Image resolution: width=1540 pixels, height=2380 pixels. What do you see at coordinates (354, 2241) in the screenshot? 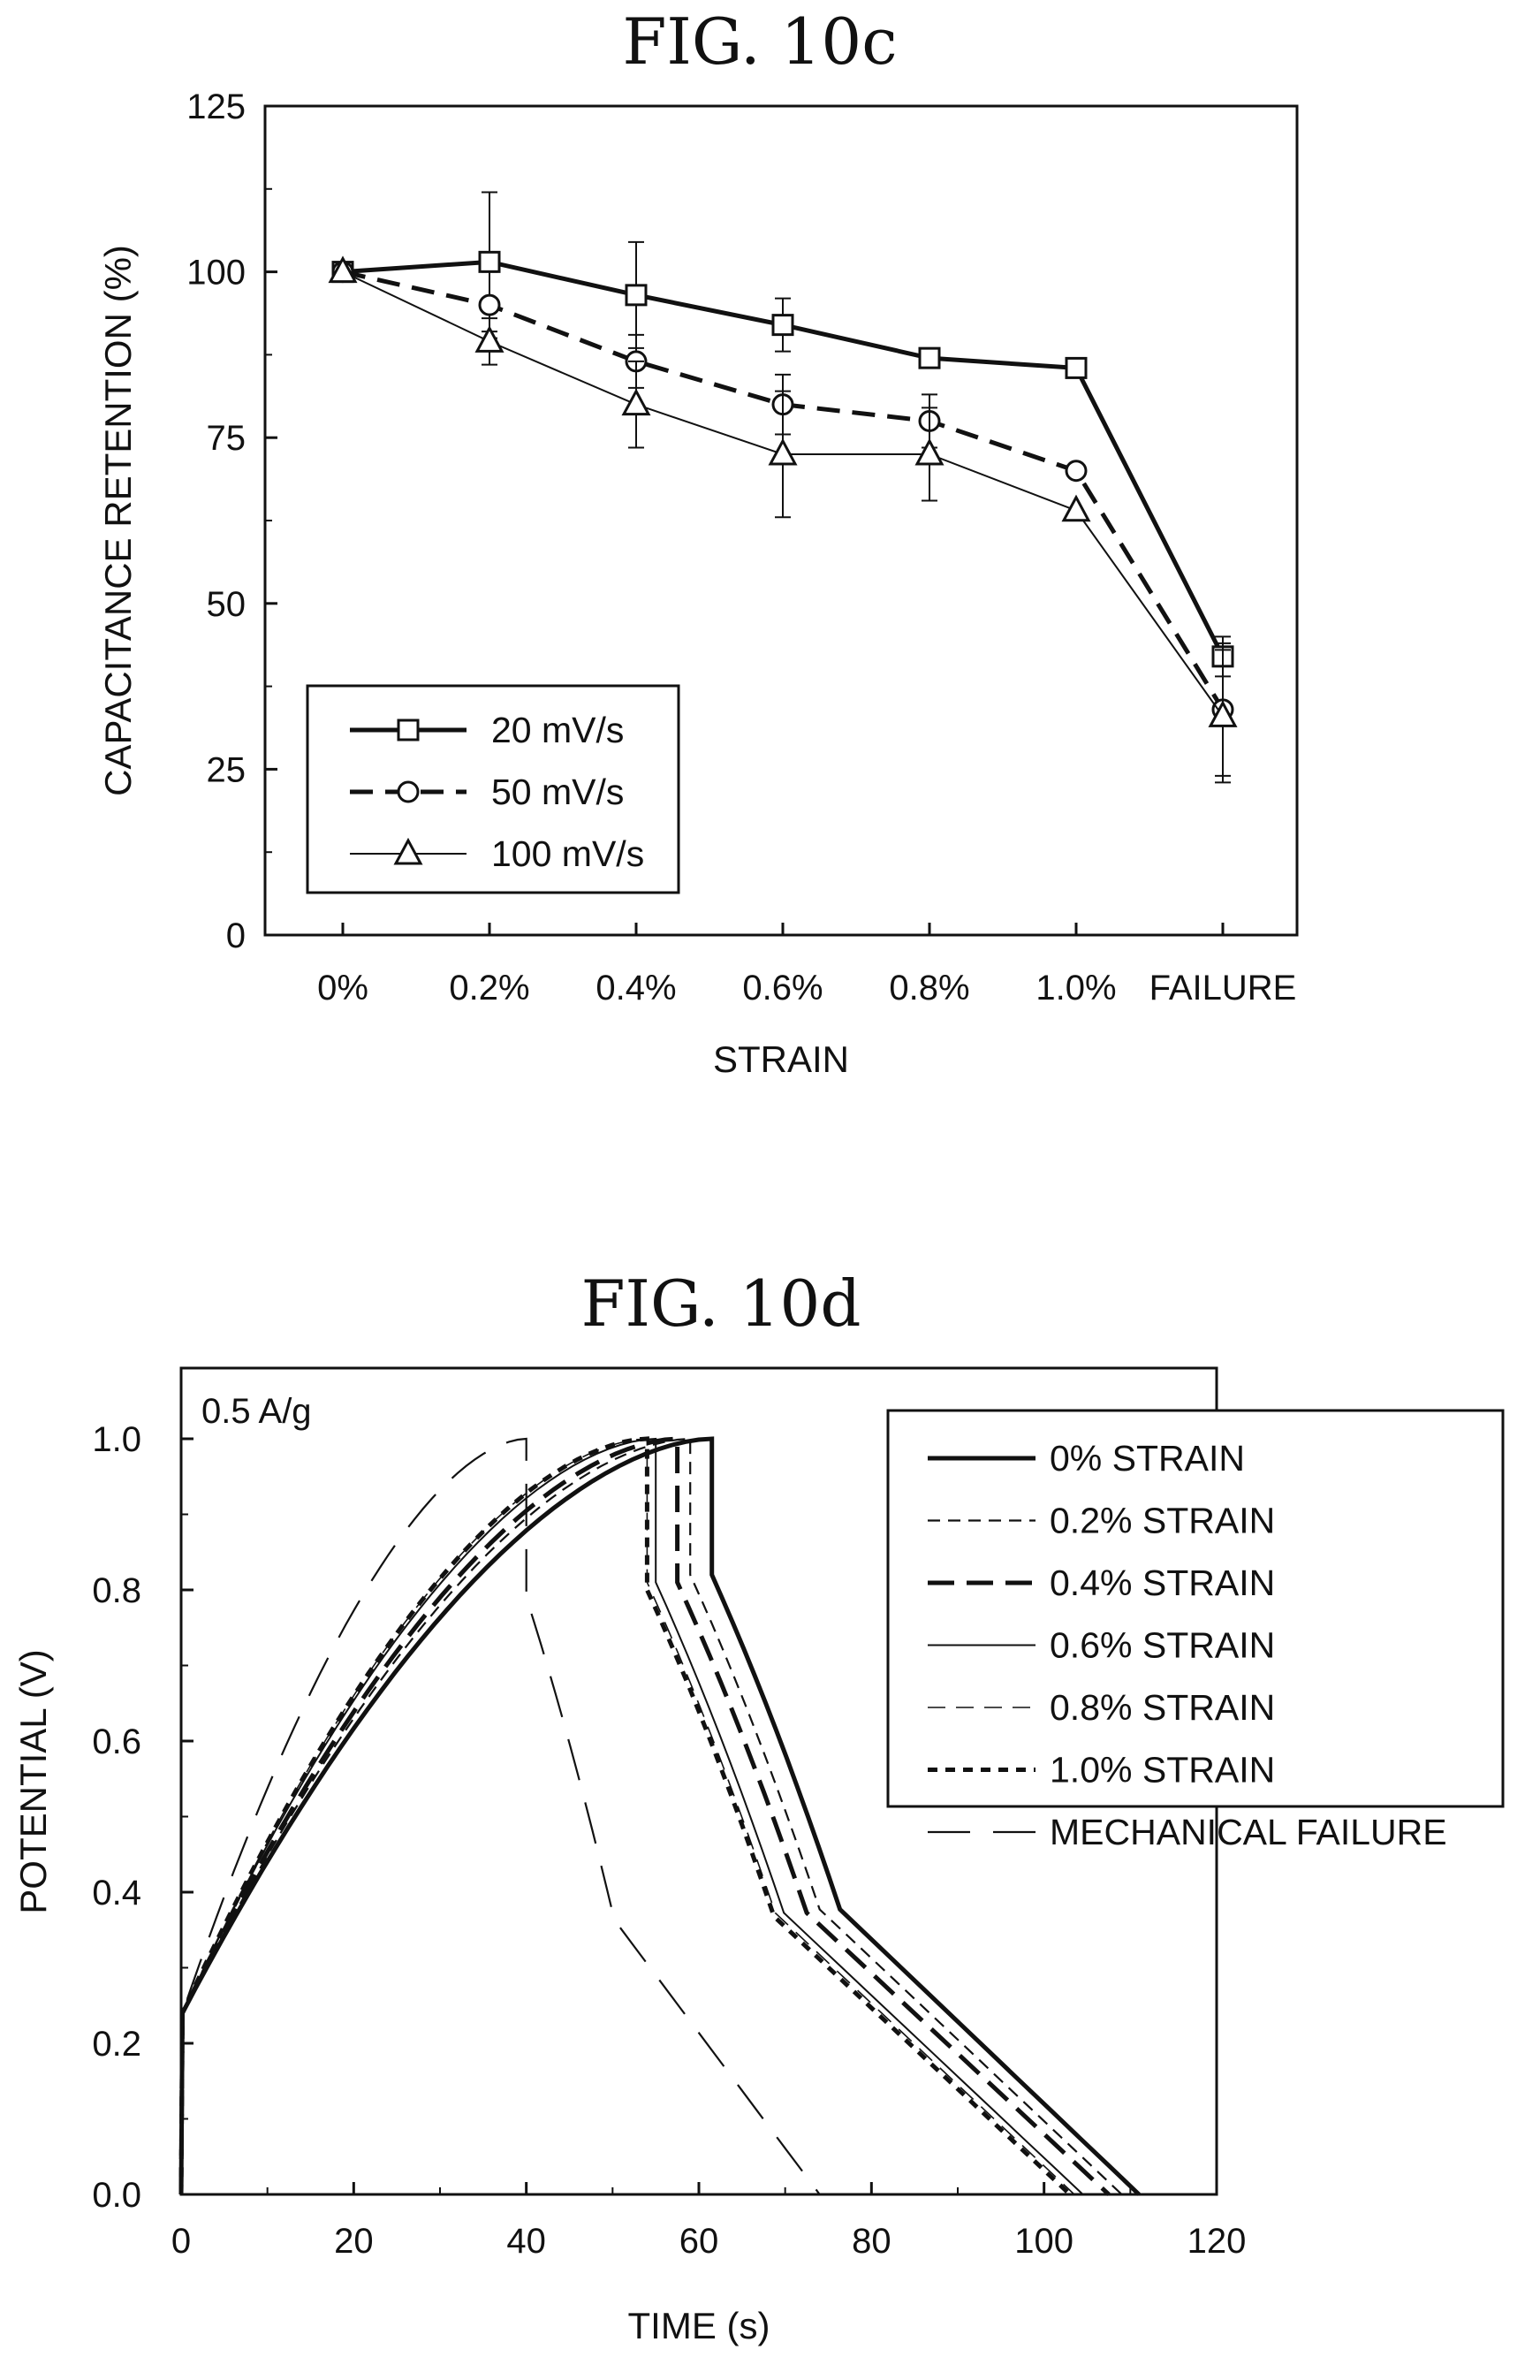
I see `x-tick-label: 20` at bounding box center [354, 2241].